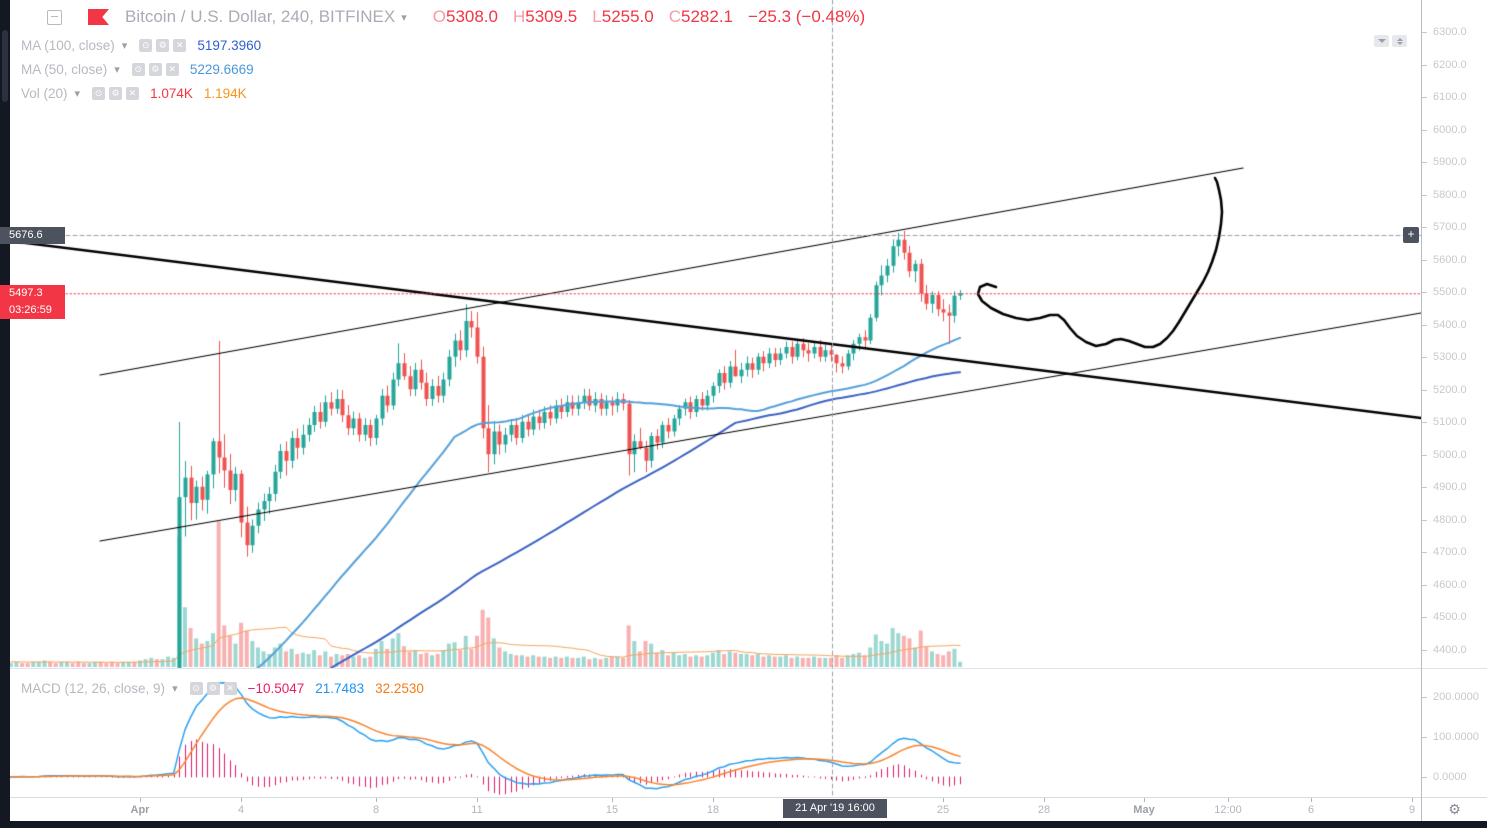 This screenshot has height=828, width=1487. I want to click on price-tick-label: 4400.0, so click(1450, 649).